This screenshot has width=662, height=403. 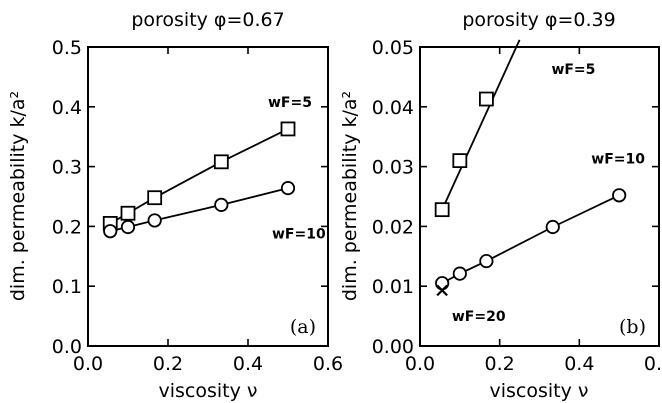 What do you see at coordinates (207, 391) in the screenshot?
I see `x-axis-label-a: viscosity ν` at bounding box center [207, 391].